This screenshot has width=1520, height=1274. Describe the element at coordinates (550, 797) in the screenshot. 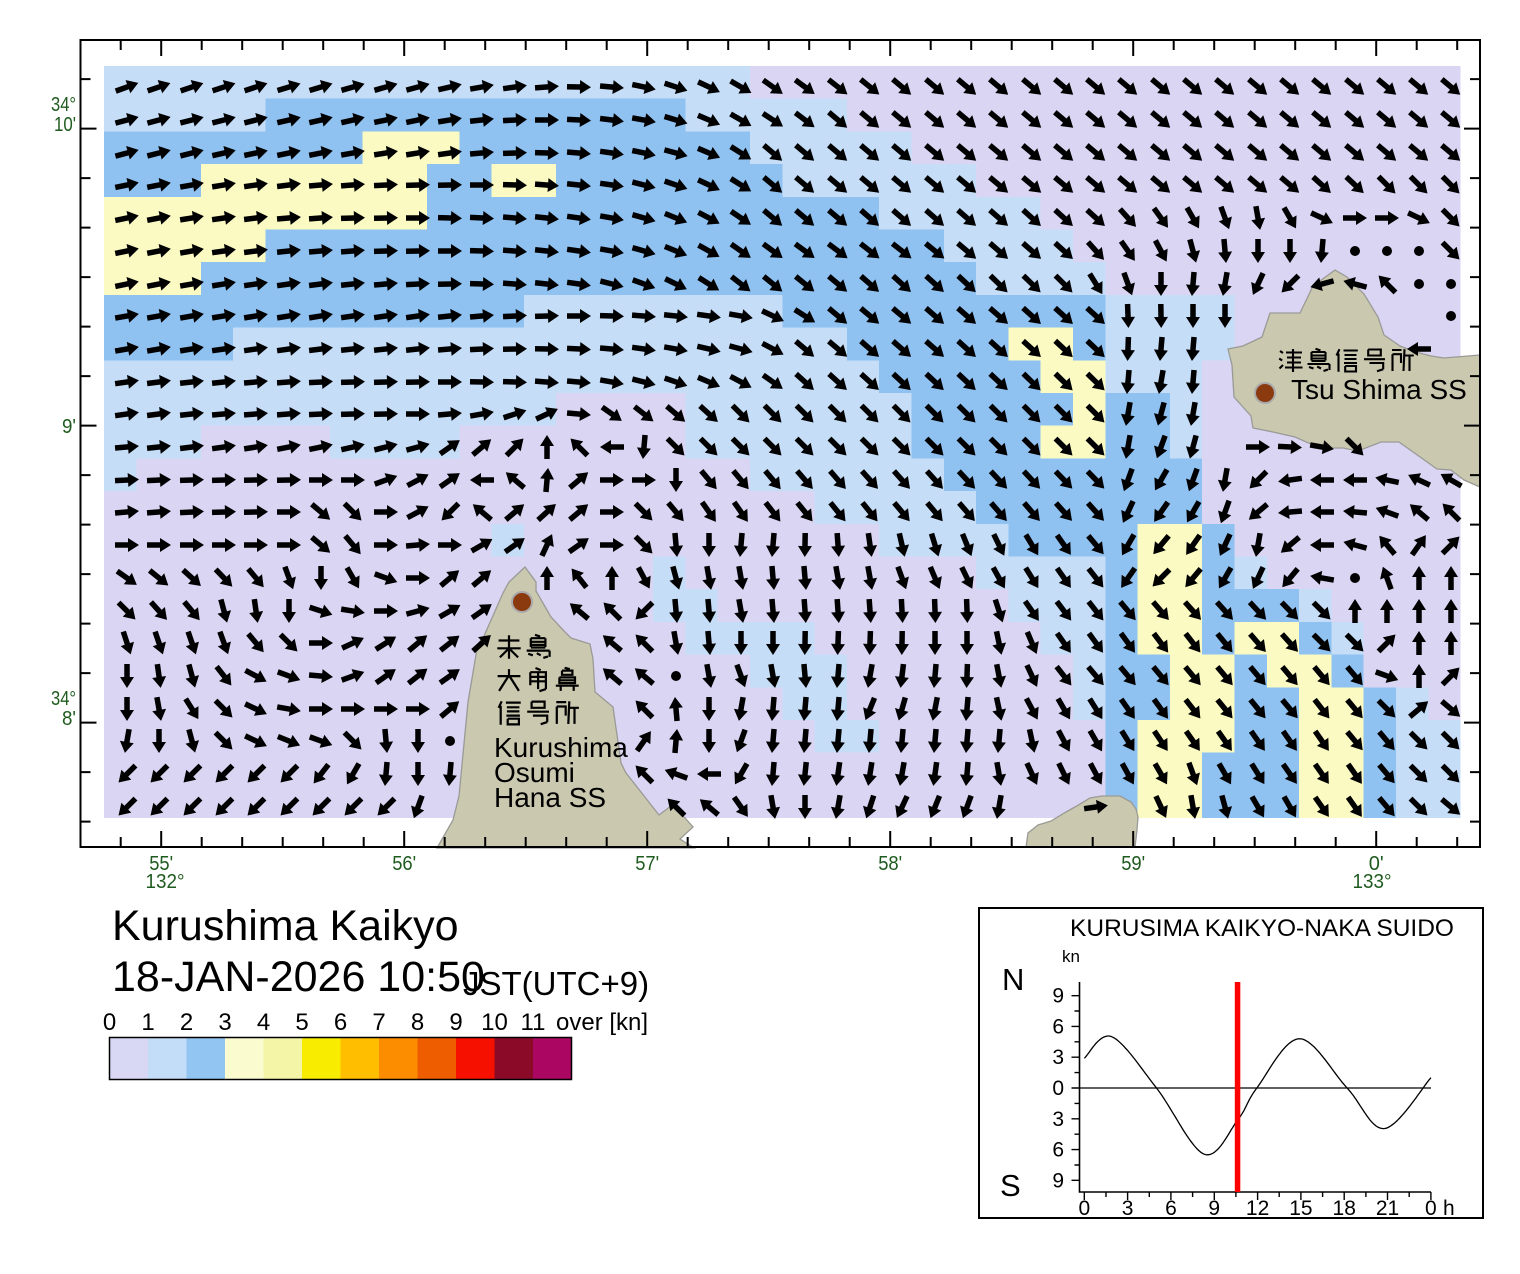

I see `svg-text: Hana SS` at that location.